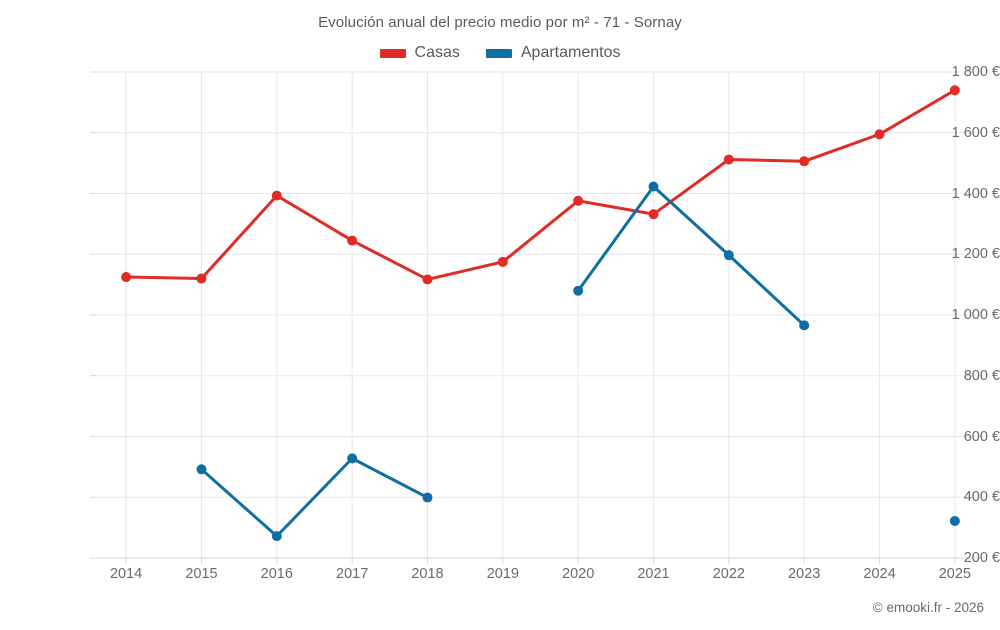 The width and height of the screenshot is (1000, 630). Describe the element at coordinates (981, 497) in the screenshot. I see `y-tick-label: 400 €` at that location.